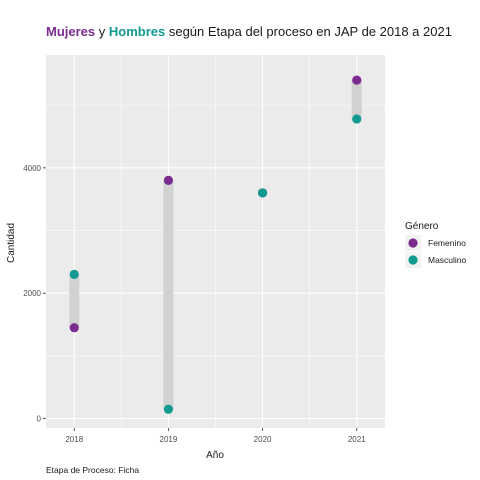  I want to click on x-tick-label: 2019, so click(169, 439).